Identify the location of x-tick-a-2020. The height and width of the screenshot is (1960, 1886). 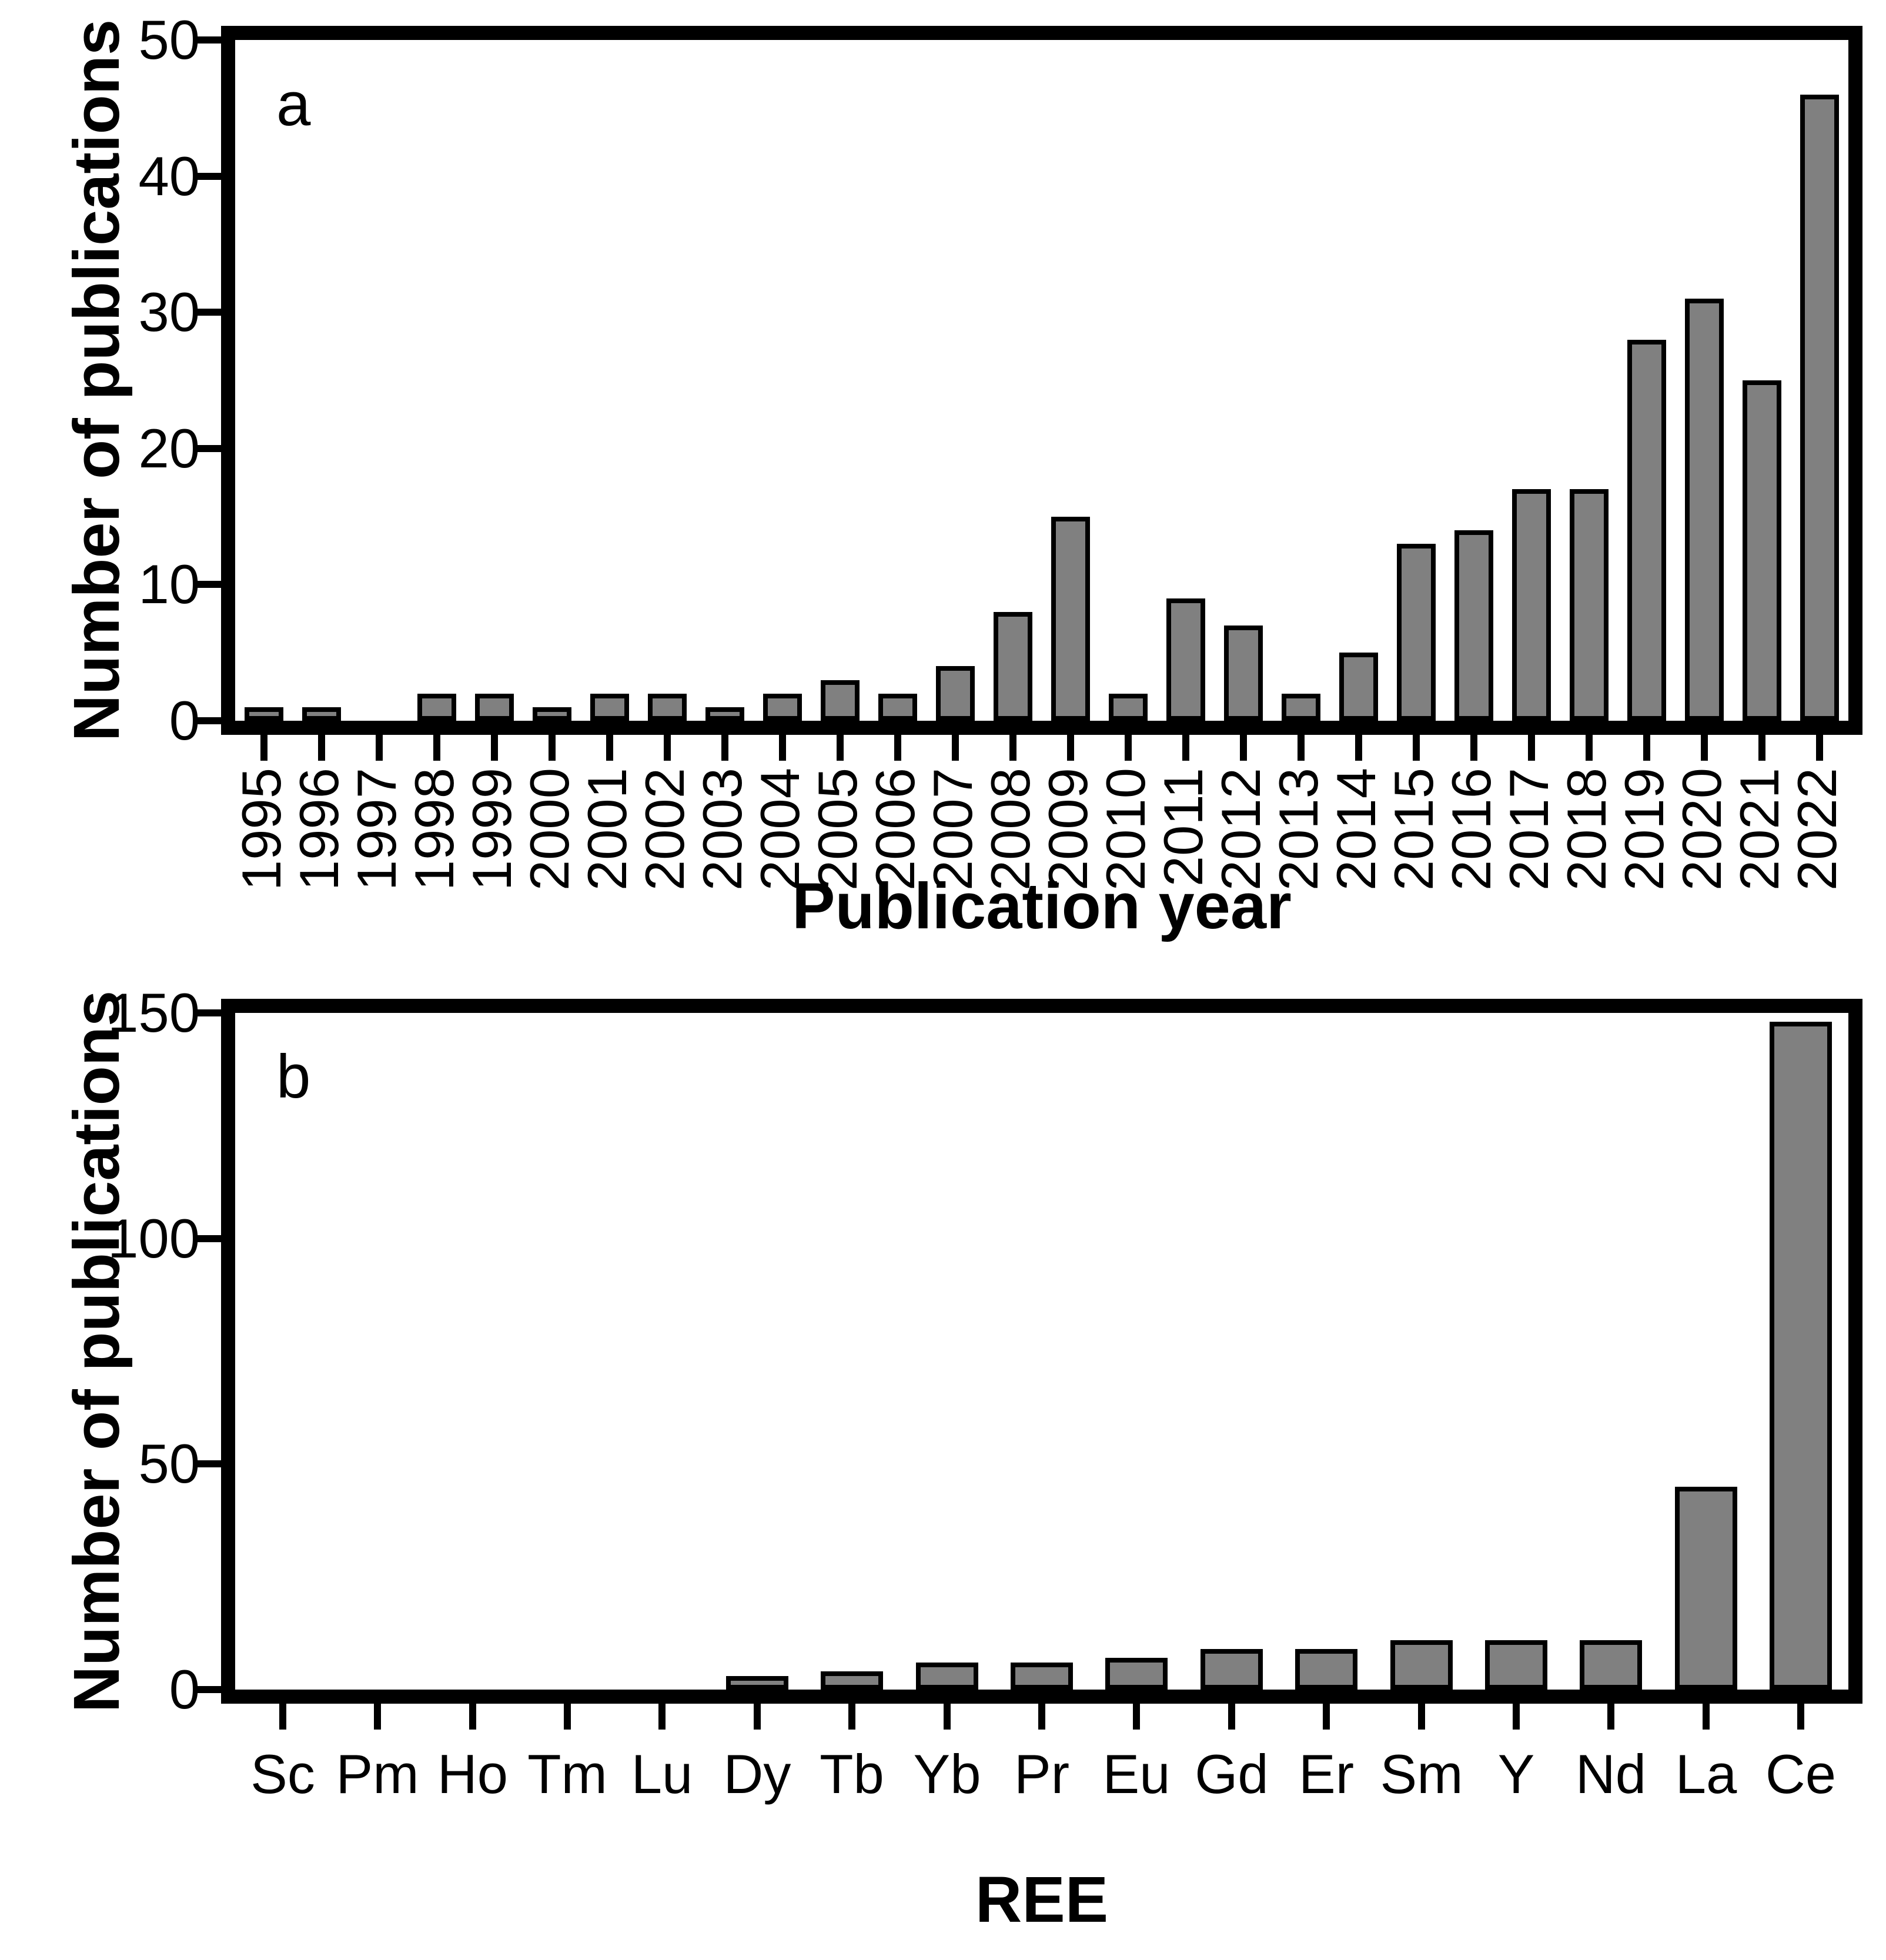
(1704, 748).